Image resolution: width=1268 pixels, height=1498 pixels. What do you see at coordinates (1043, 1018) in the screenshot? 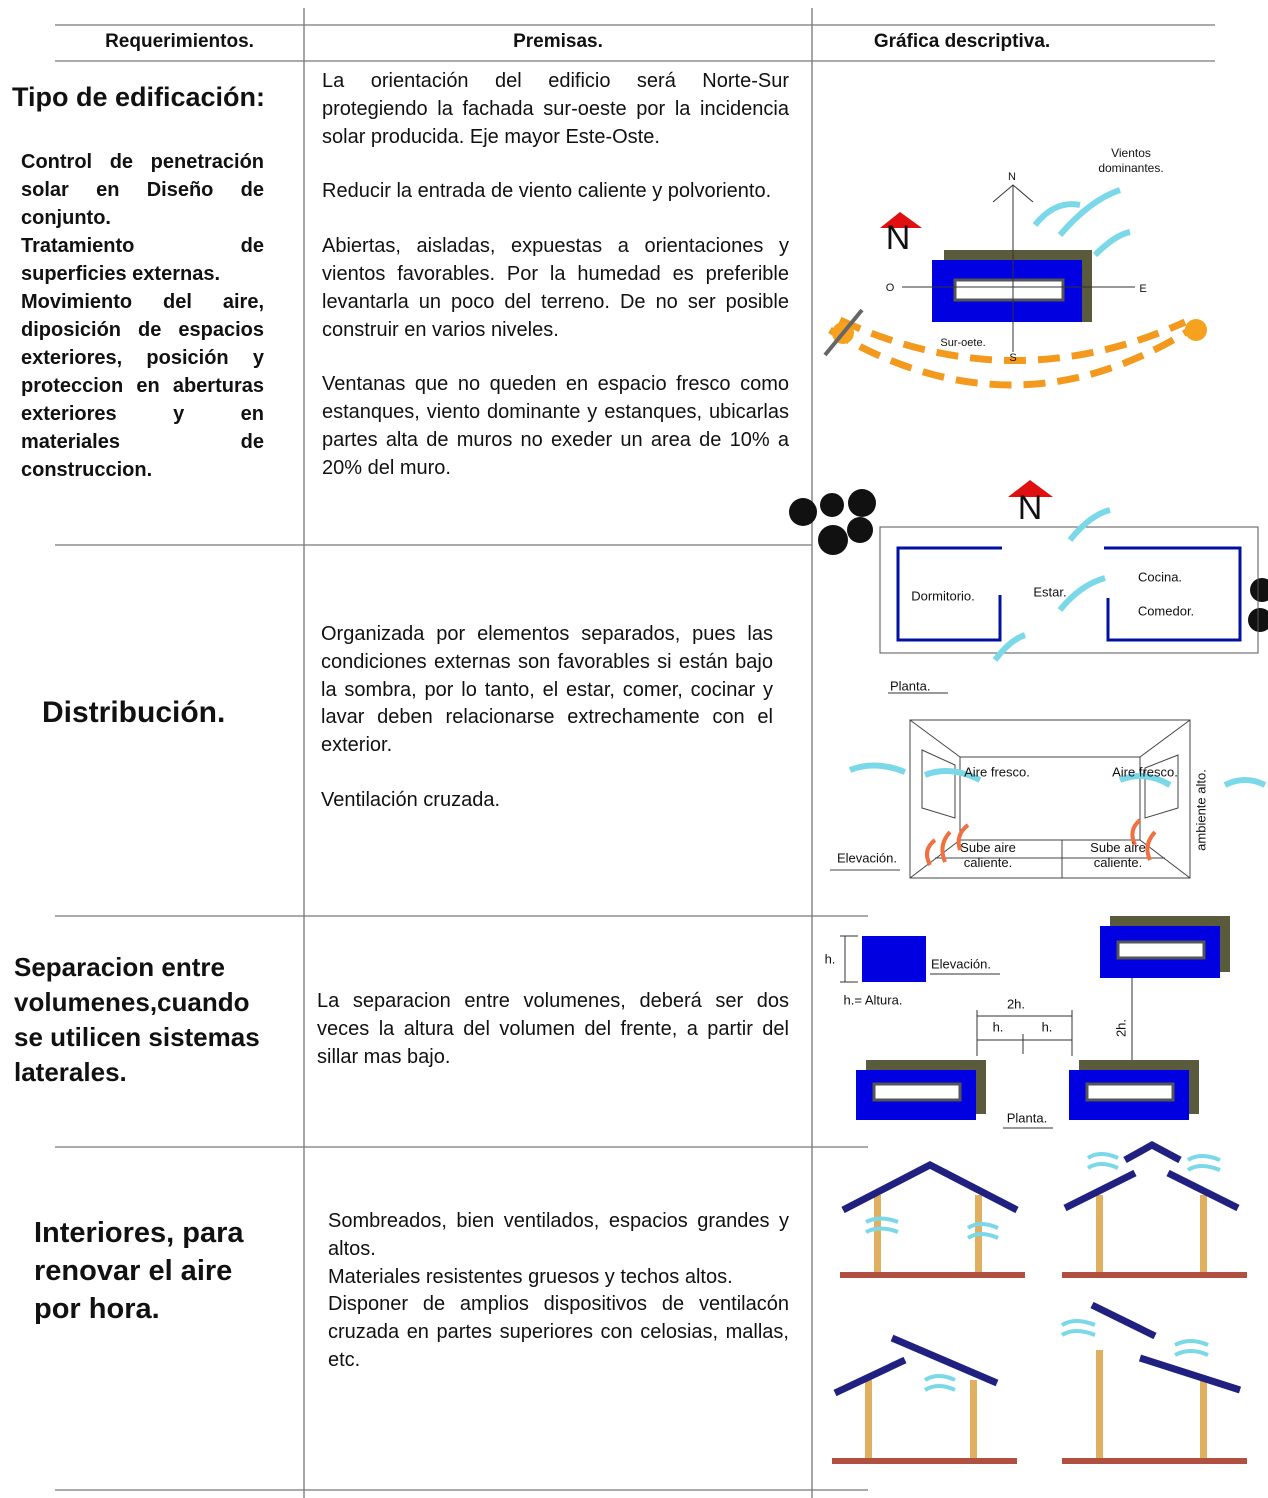
I see `buildings` at bounding box center [1043, 1018].